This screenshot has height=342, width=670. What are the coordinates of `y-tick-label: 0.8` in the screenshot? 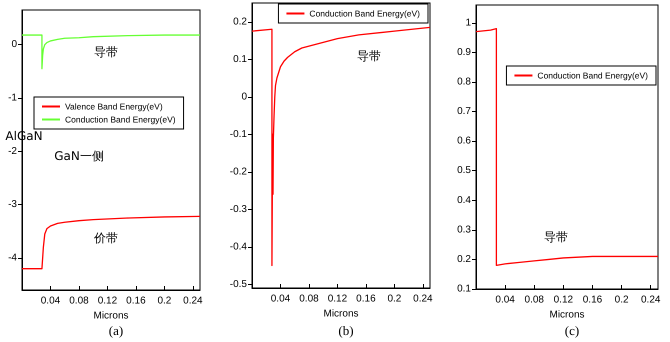 It's located at (464, 82).